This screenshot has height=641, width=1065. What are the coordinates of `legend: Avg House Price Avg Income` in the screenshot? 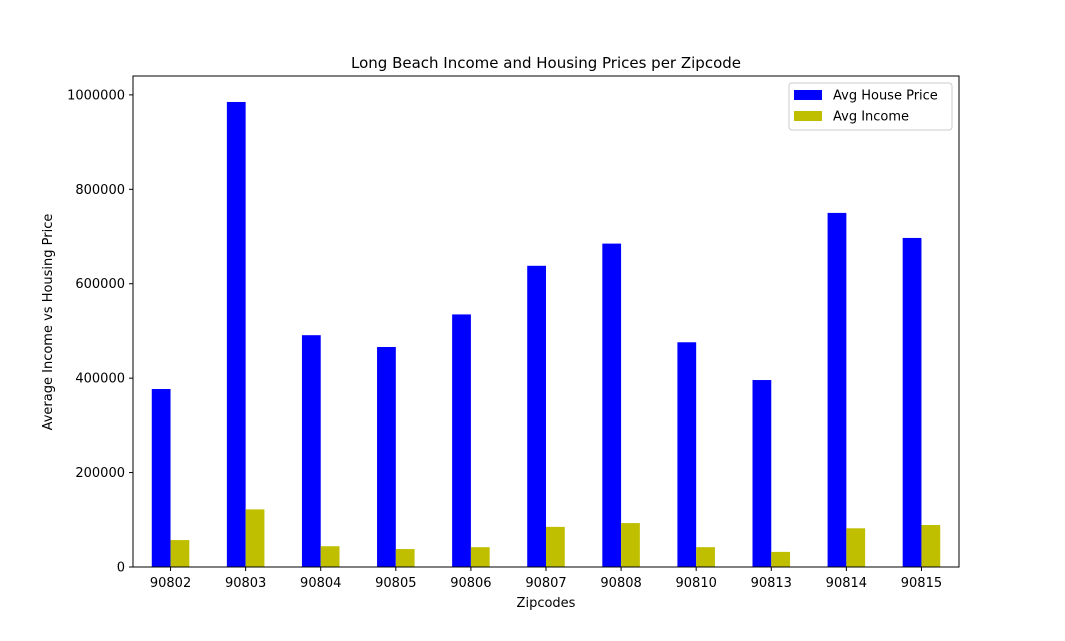 It's located at (870, 106).